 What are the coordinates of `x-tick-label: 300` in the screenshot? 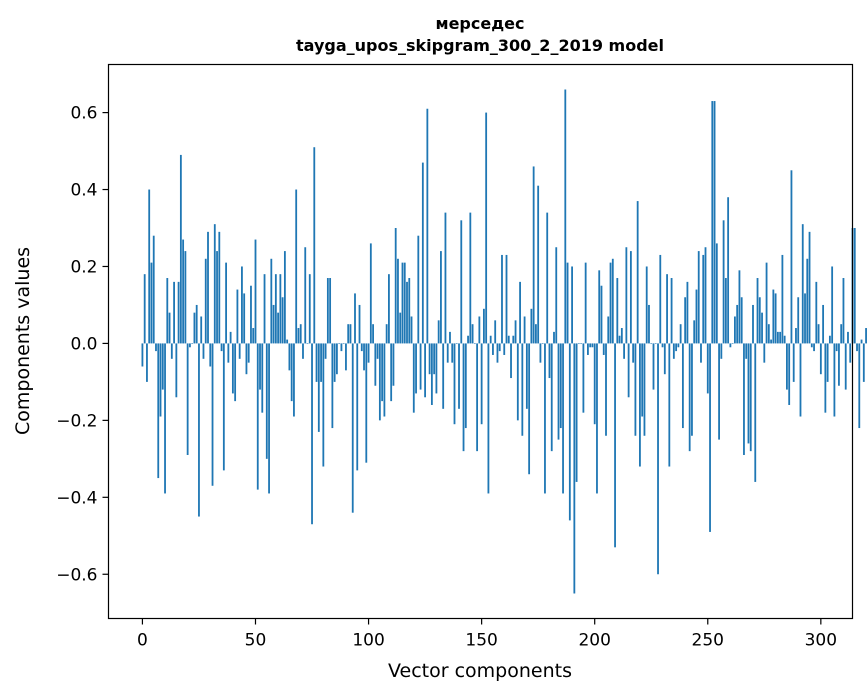 It's located at (821, 641).